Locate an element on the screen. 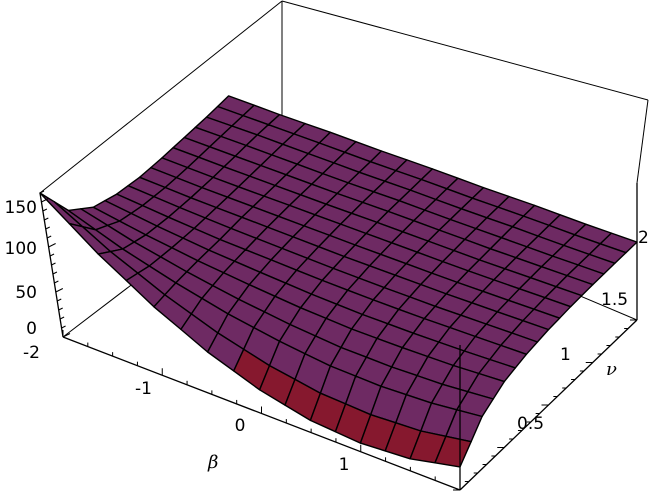  z-tick-labels: 0 50 100 150 is located at coordinates (21, 268).